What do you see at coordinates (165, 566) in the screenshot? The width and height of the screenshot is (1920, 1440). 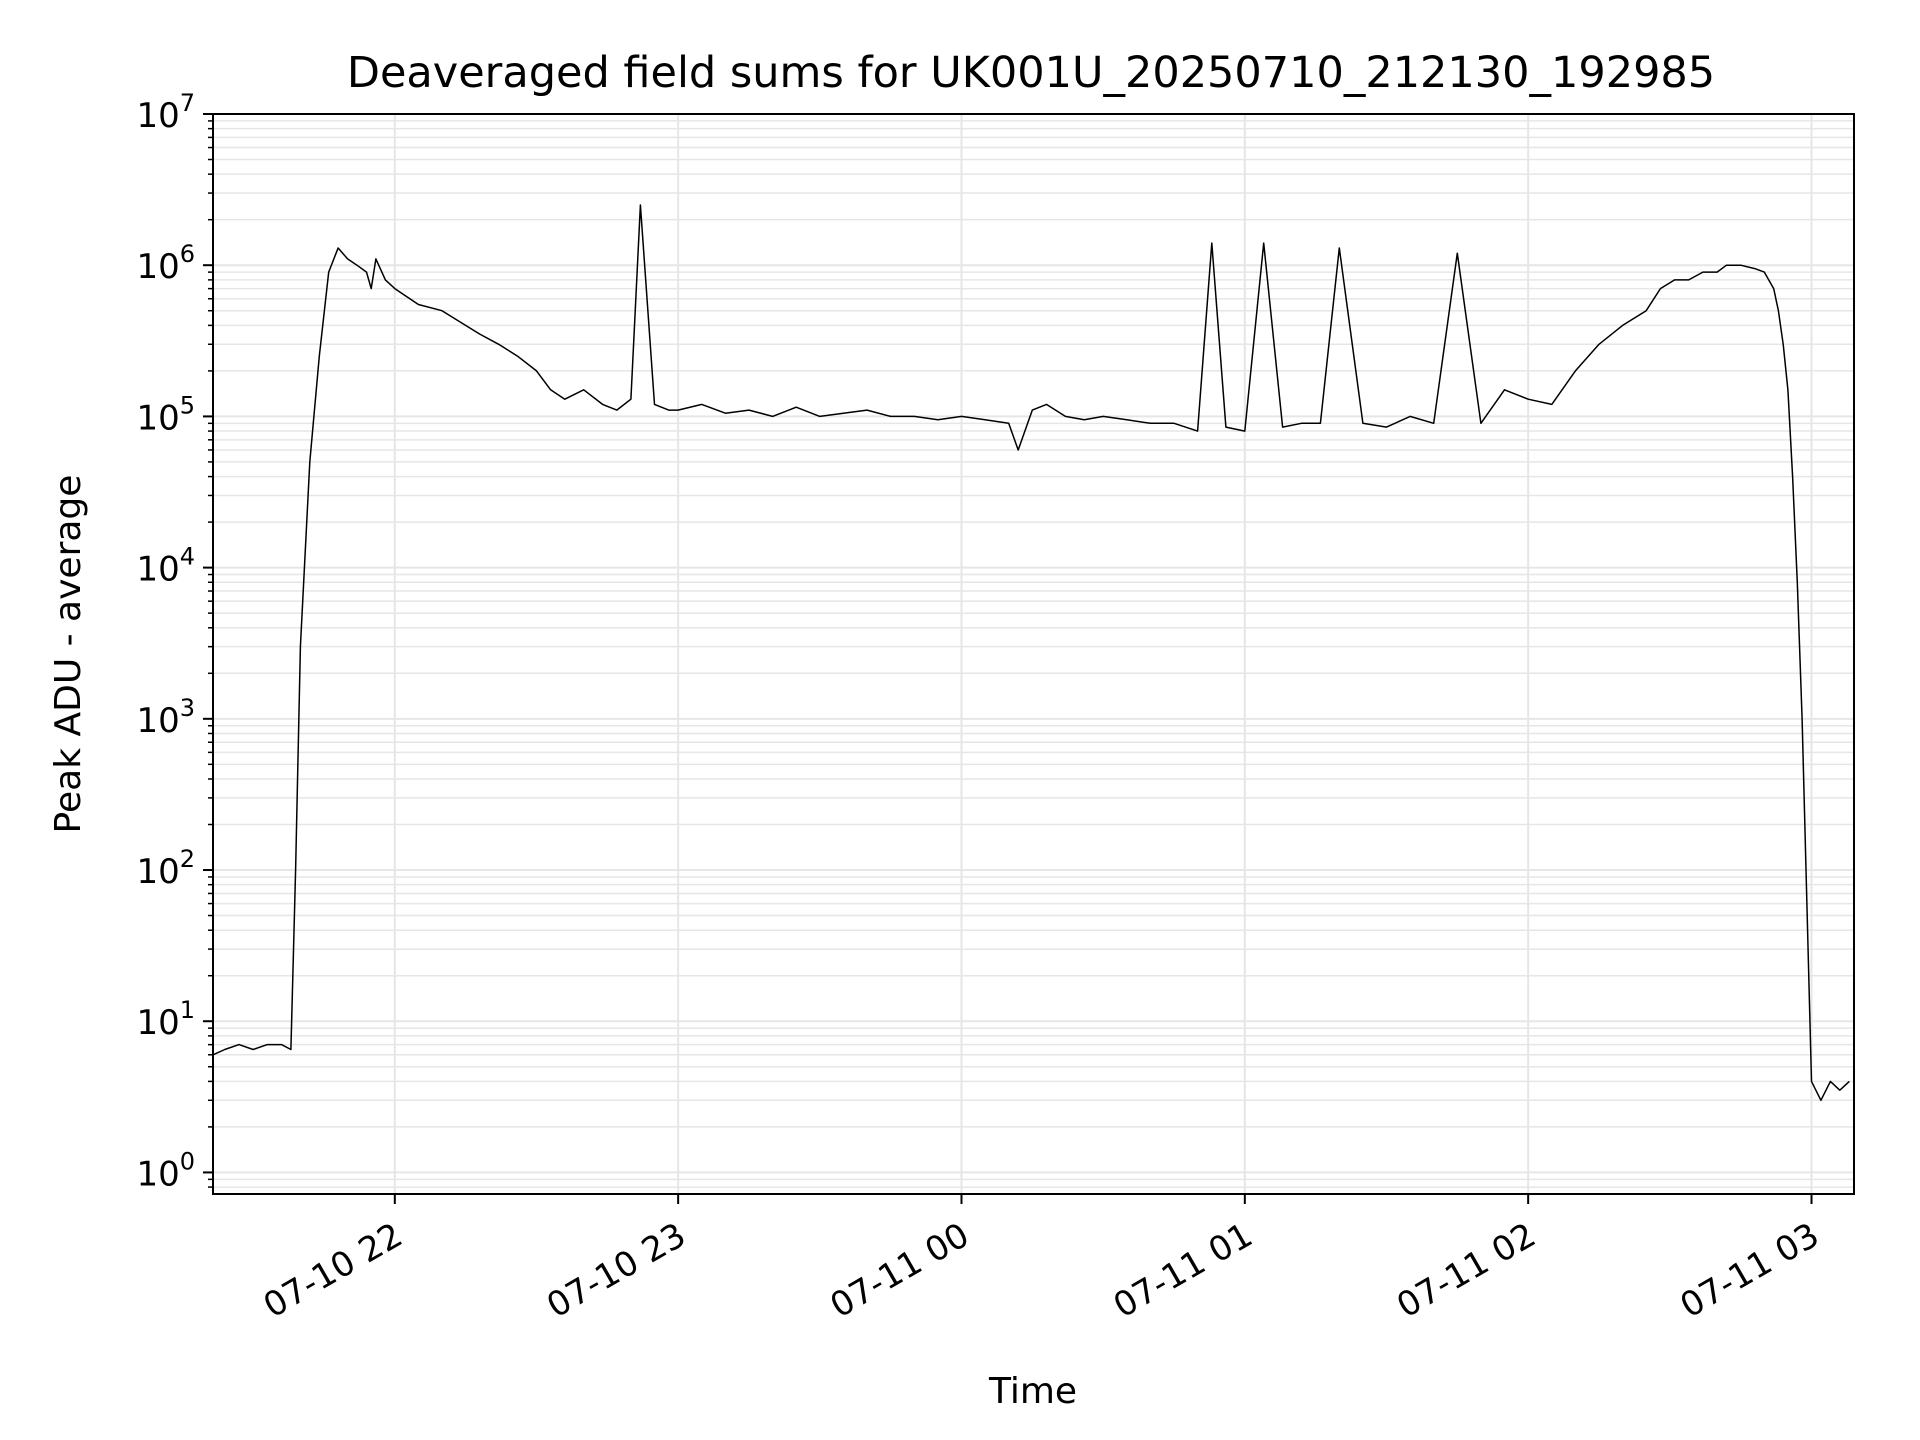 I see `y-tick-label: 10⁴` at bounding box center [165, 566].